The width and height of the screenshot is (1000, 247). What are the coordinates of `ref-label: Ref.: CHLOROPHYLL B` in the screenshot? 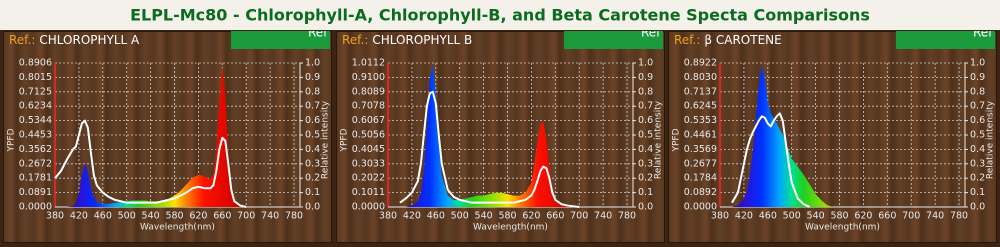 It's located at (407, 40).